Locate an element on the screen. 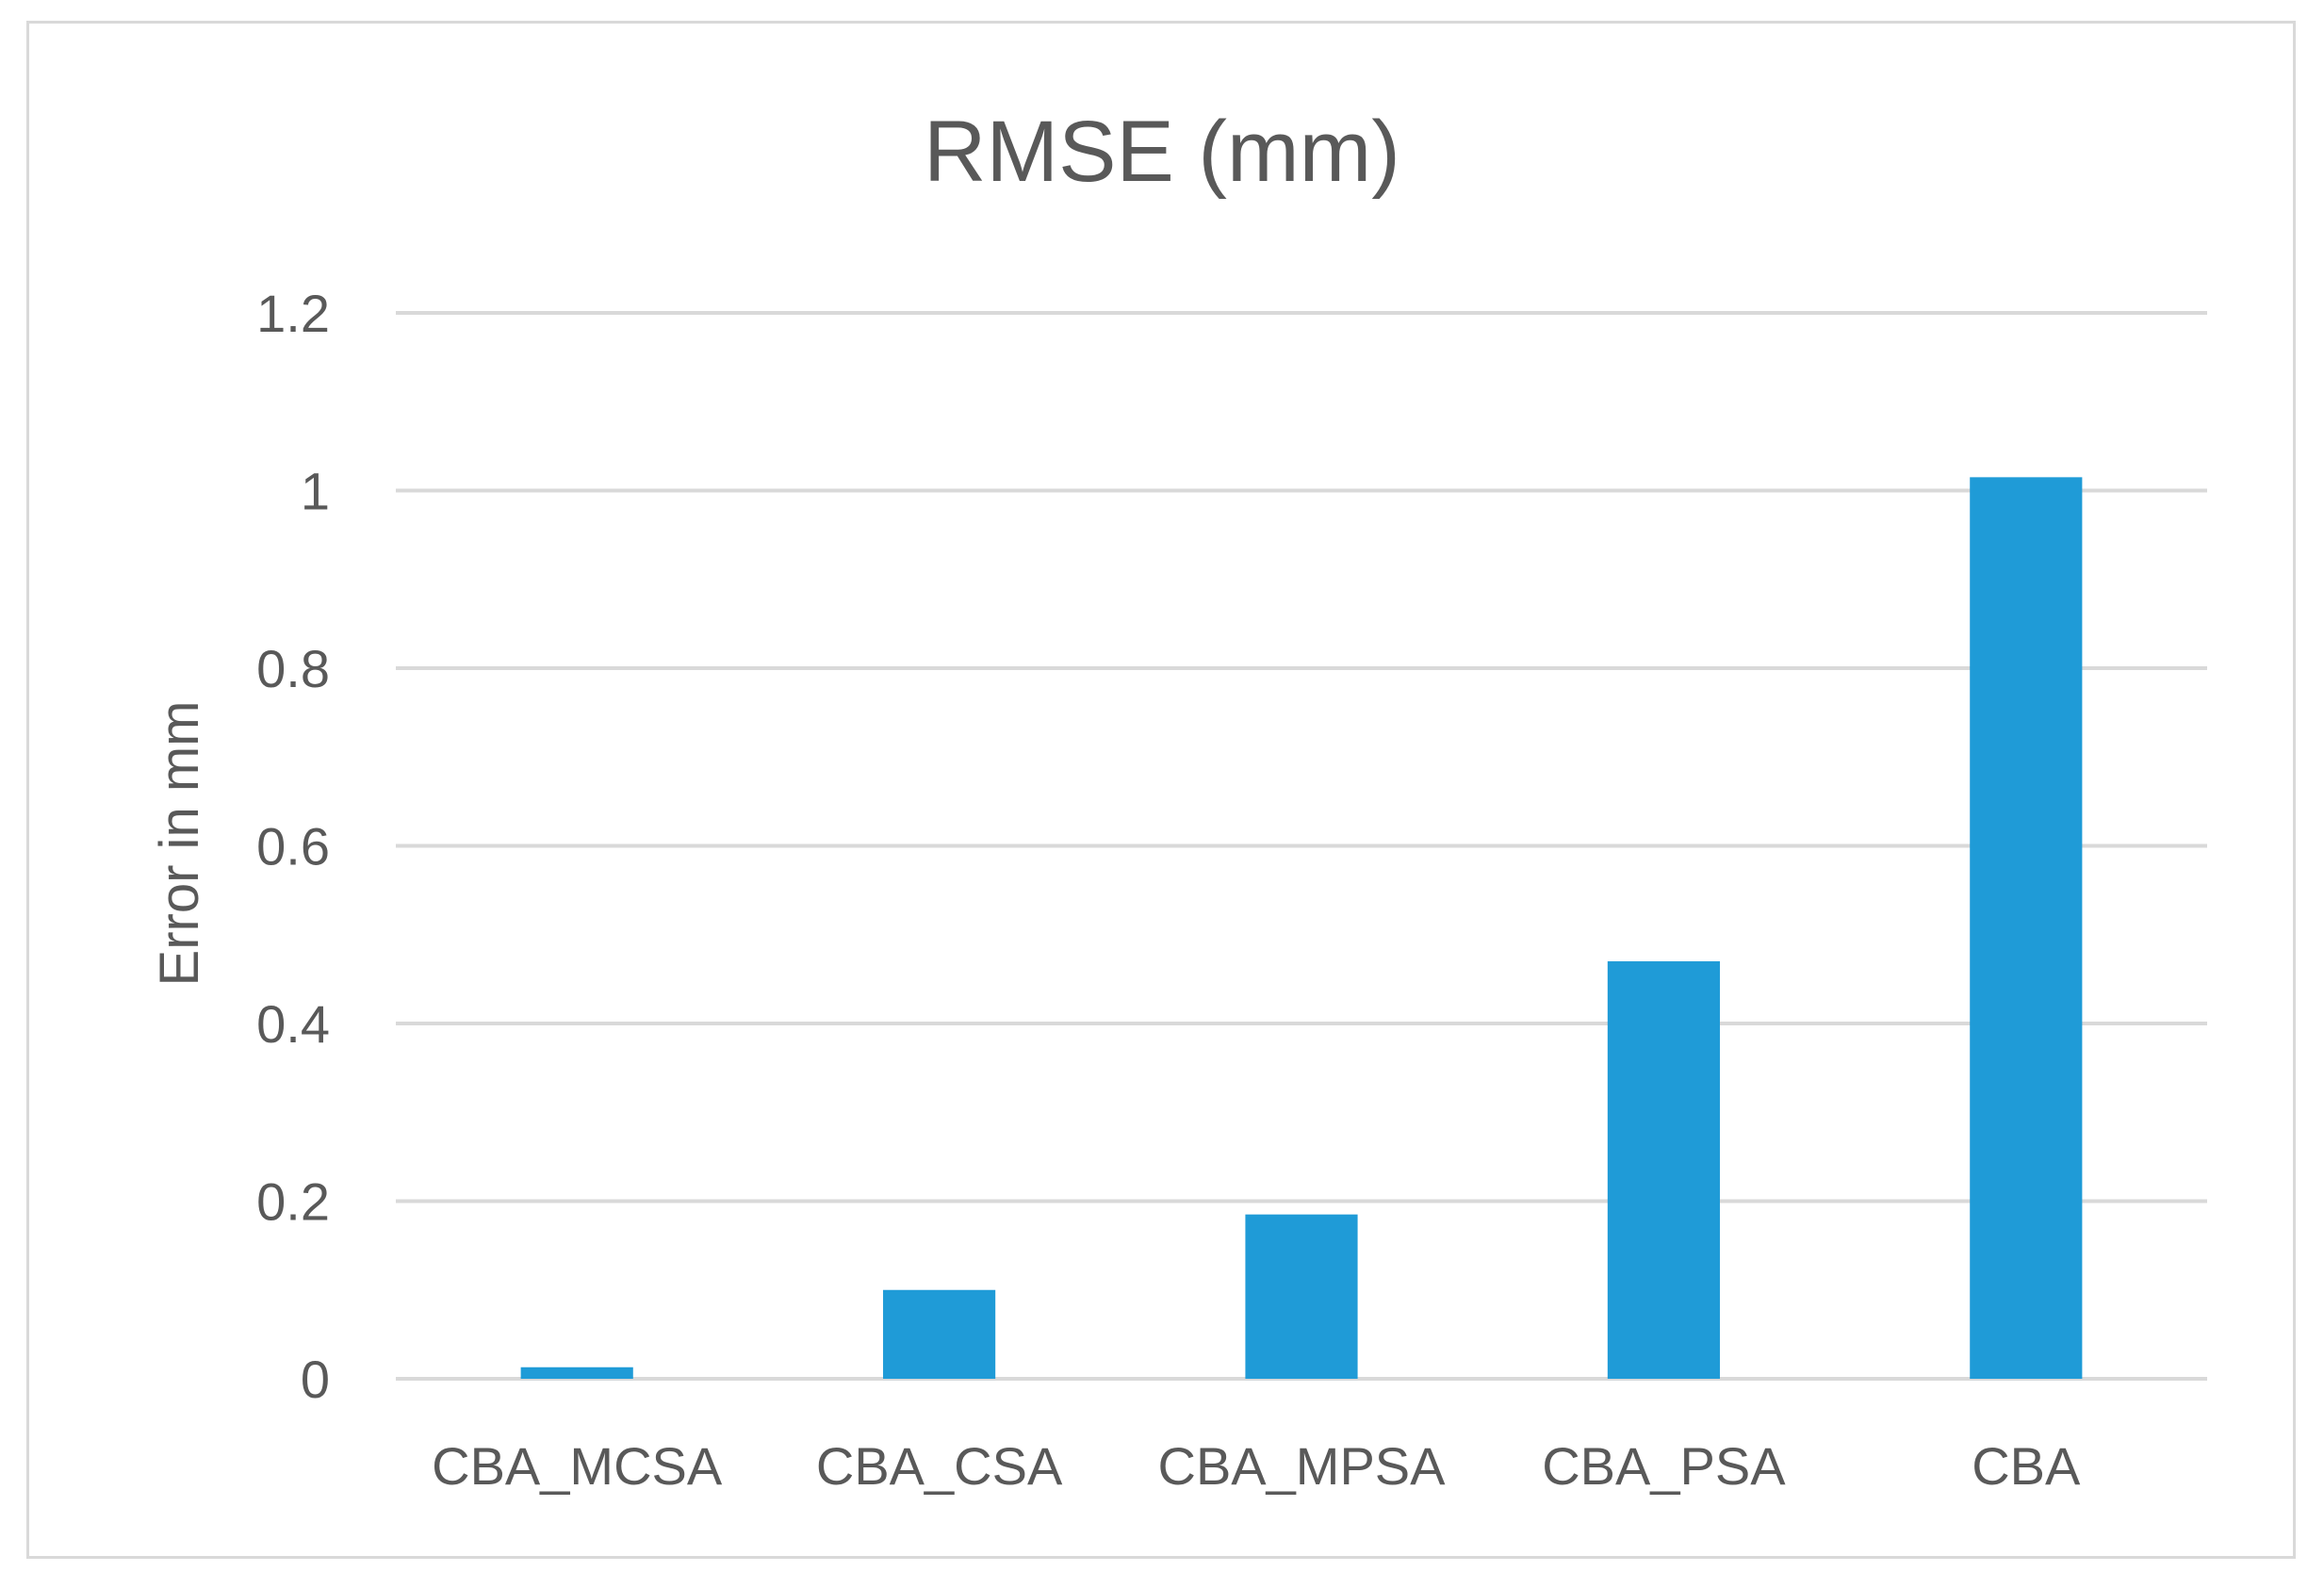 Image resolution: width=2324 pixels, height=1588 pixels. x-tick-label: CBA_MCSA is located at coordinates (577, 1466).